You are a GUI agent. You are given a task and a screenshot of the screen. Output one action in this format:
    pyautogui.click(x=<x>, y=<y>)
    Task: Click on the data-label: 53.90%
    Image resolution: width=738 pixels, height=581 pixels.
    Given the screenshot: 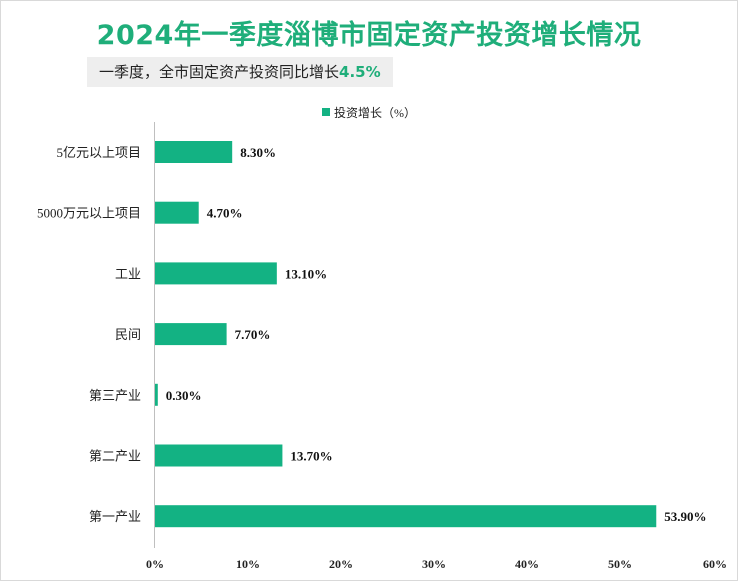 What is the action you would take?
    pyautogui.click(x=685, y=516)
    